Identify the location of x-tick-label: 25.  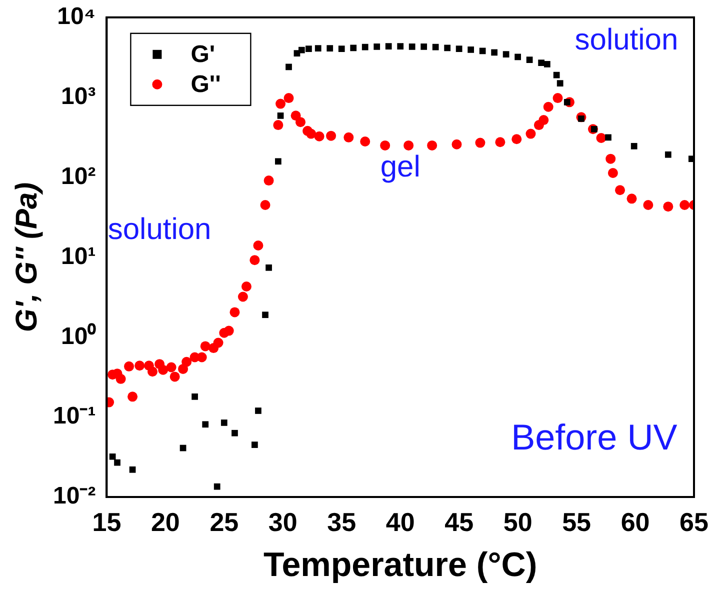
(224, 521).